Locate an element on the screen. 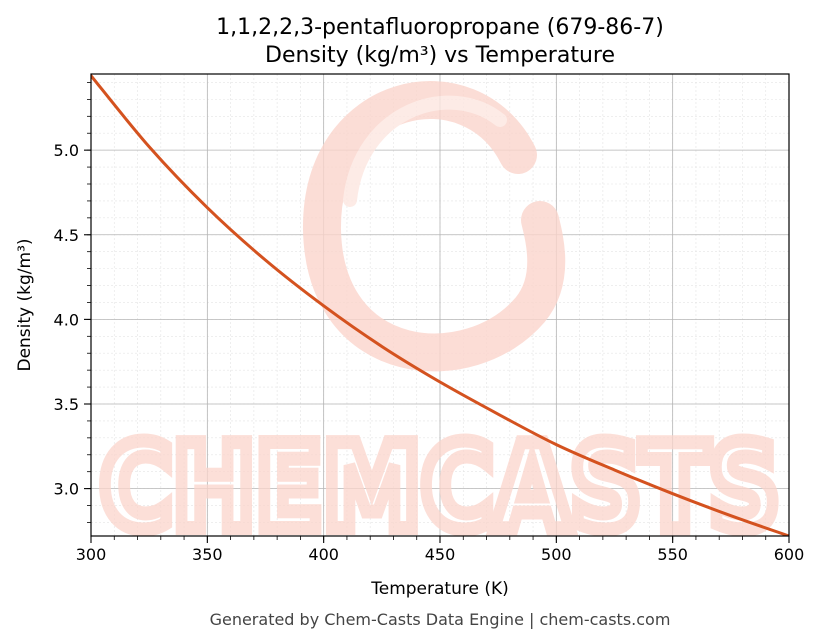 Image resolution: width=823 pixels, height=644 pixels. x-axis-label: Temperature (K) is located at coordinates (439, 589).